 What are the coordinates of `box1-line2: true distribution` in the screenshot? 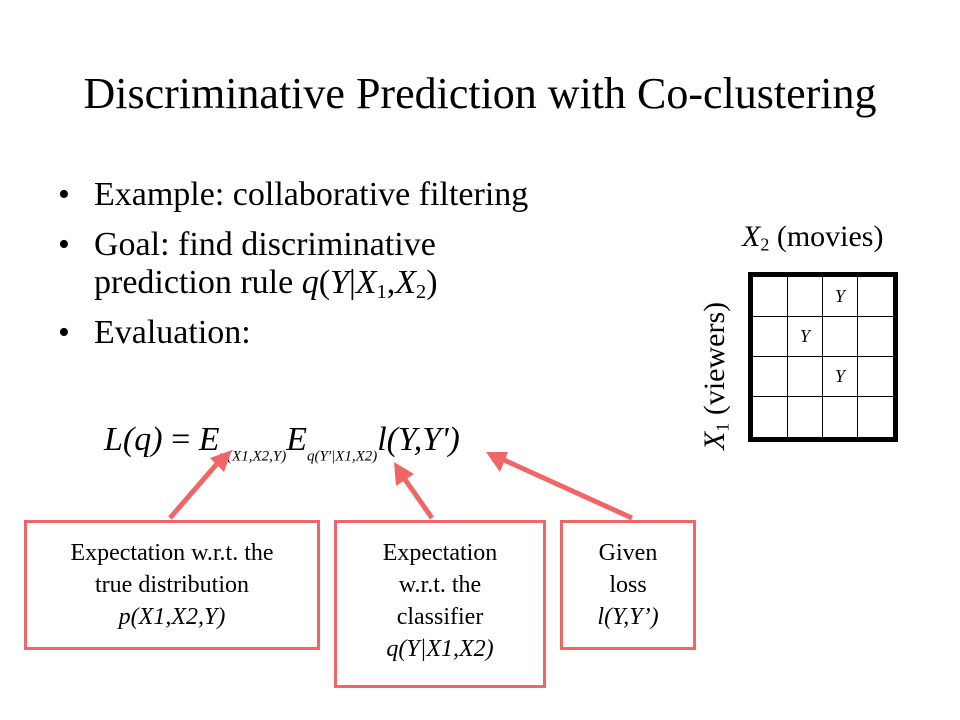 It's located at (172, 585).